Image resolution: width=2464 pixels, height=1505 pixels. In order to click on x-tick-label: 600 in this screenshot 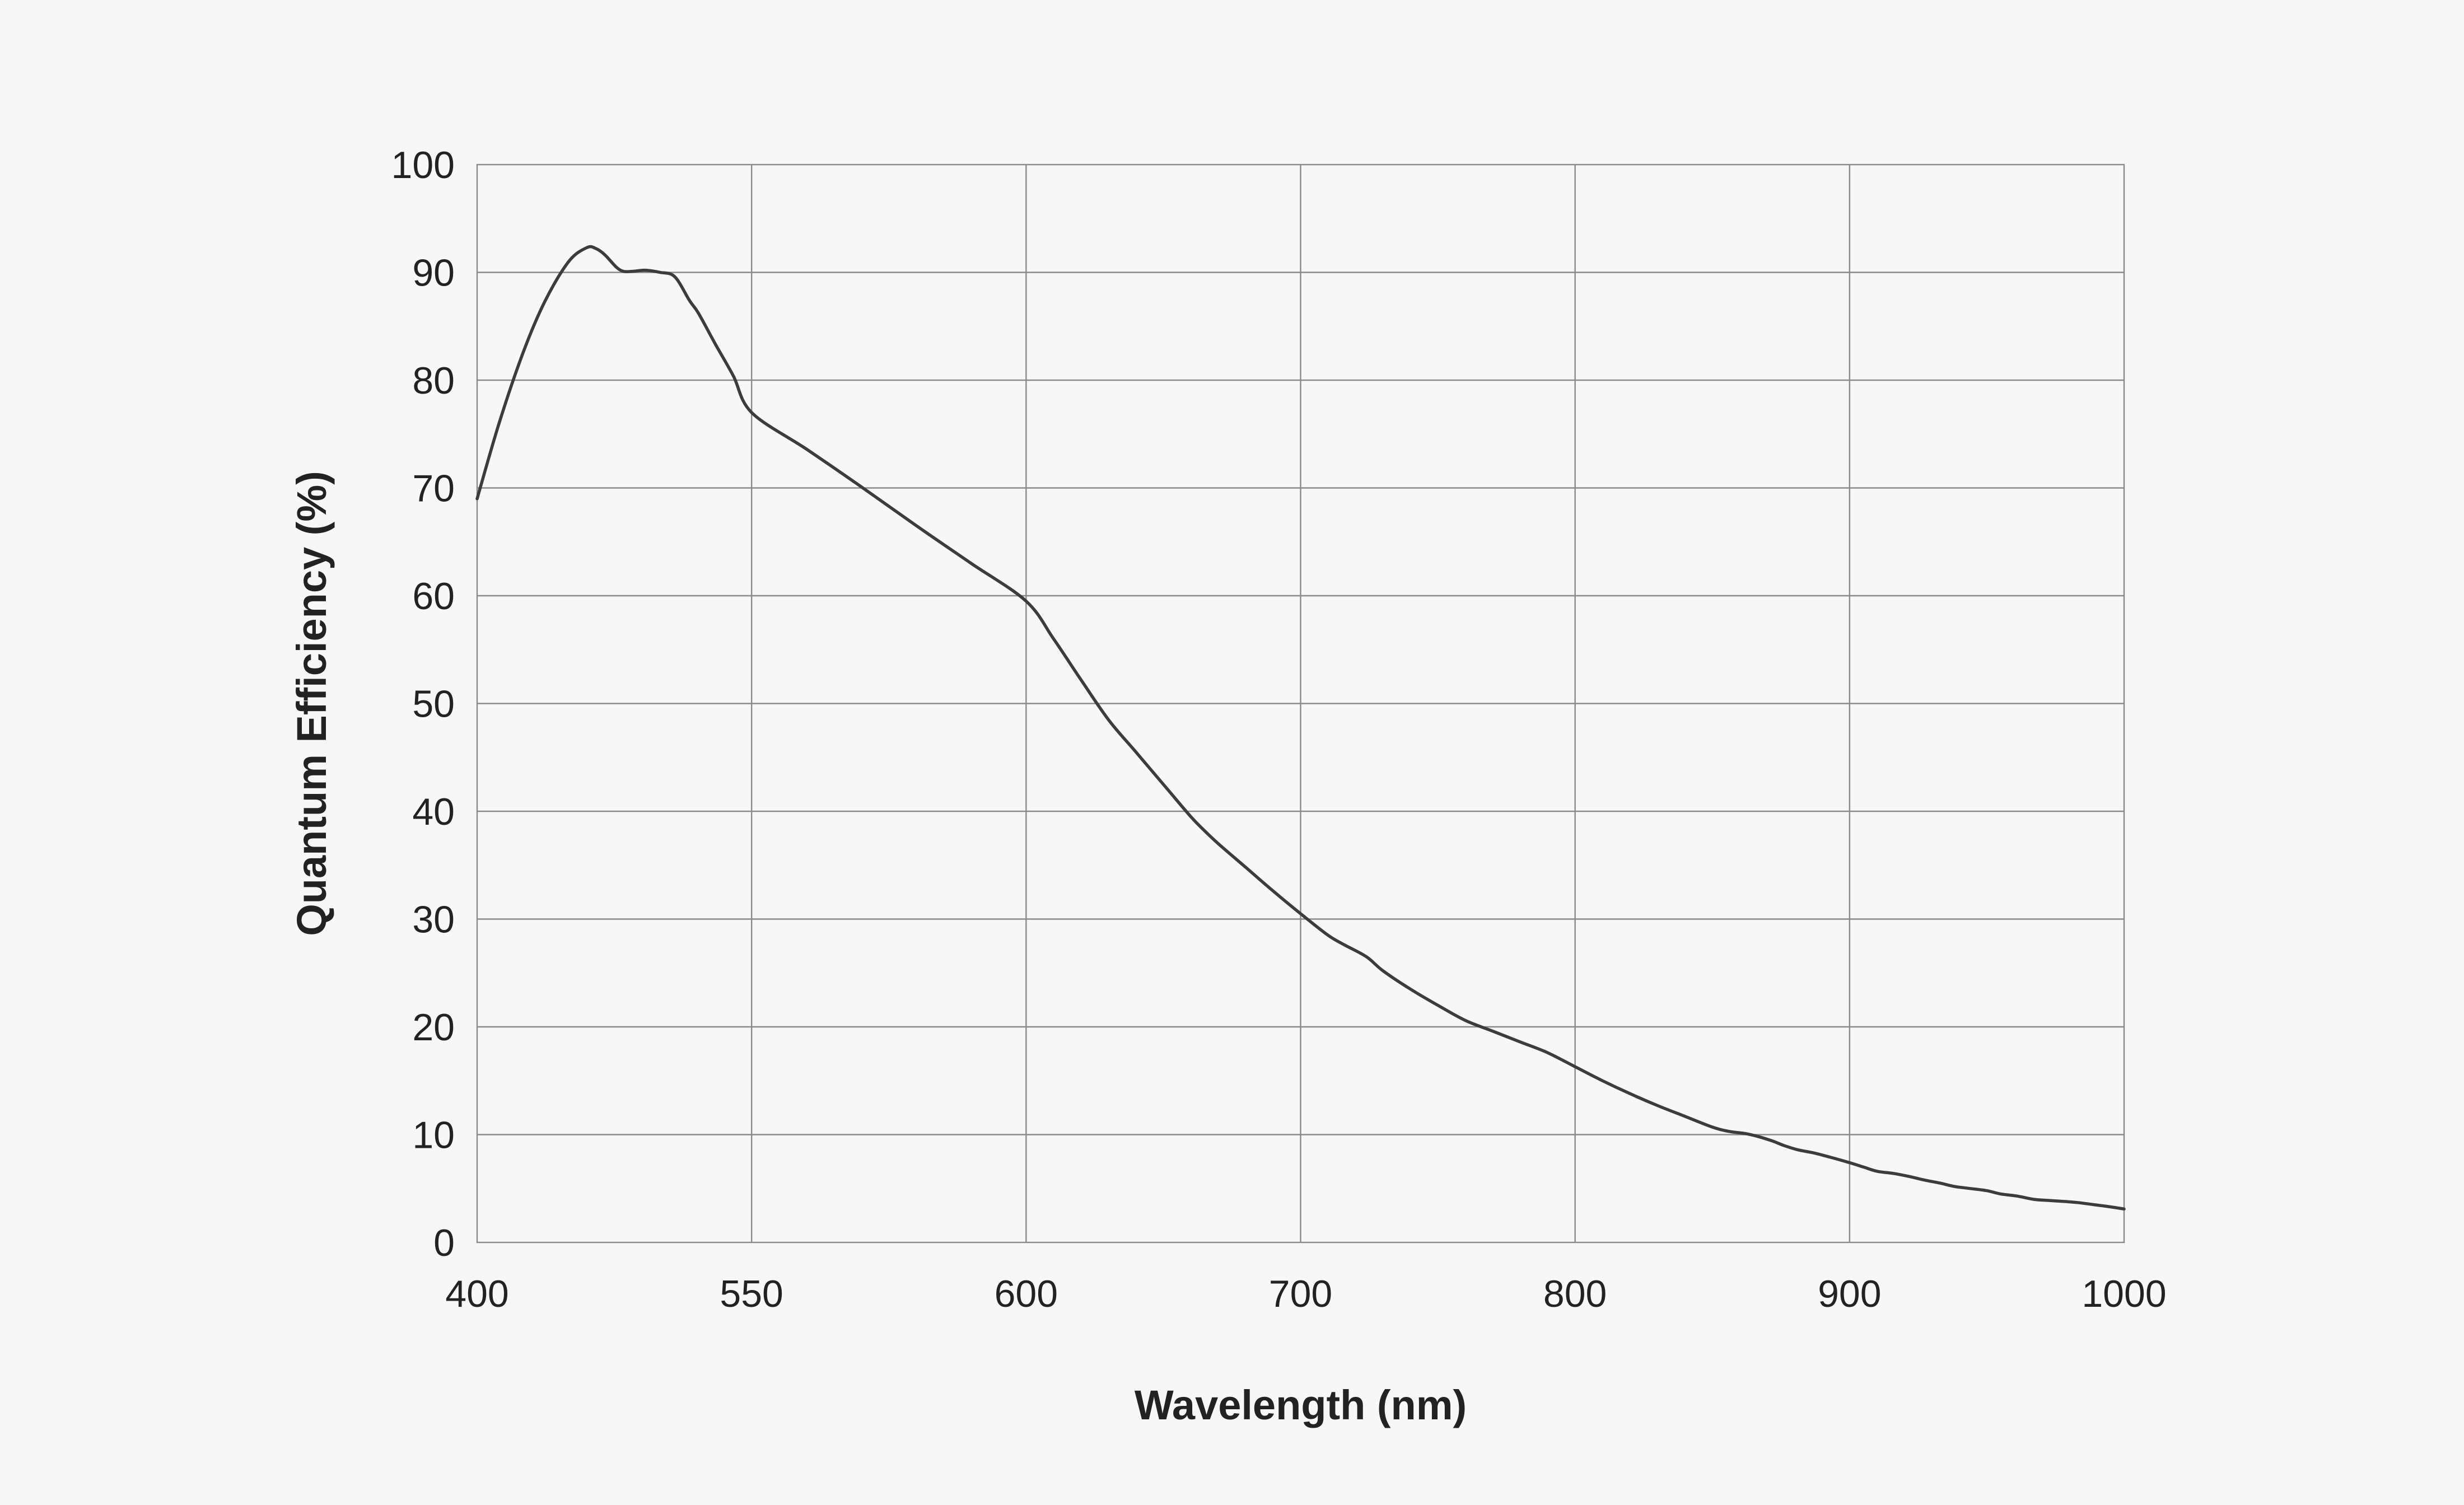, I will do `click(1027, 1294)`.